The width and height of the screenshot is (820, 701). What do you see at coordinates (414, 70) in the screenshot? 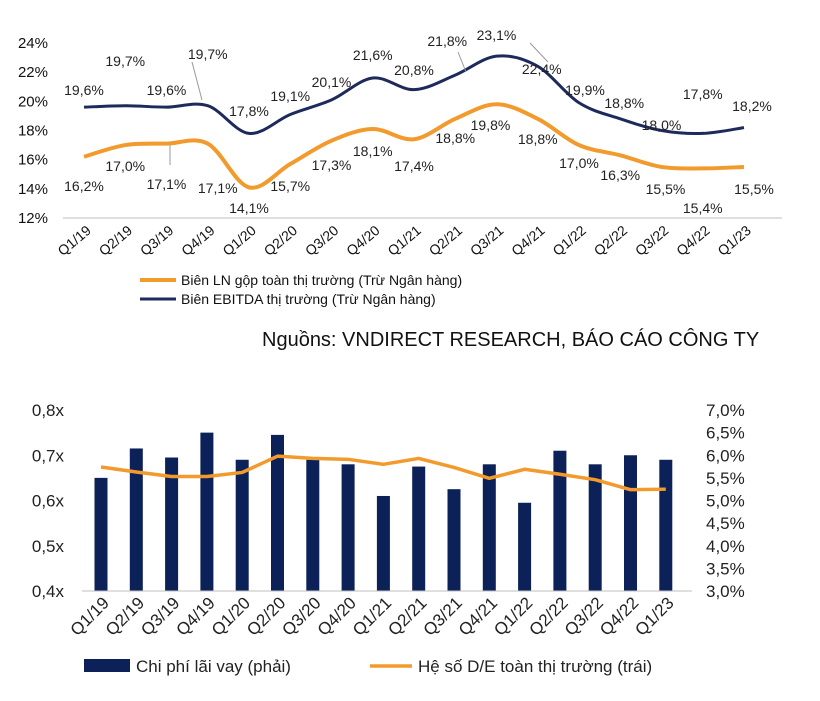
I see `ebitda-data-label: 20,8%` at bounding box center [414, 70].